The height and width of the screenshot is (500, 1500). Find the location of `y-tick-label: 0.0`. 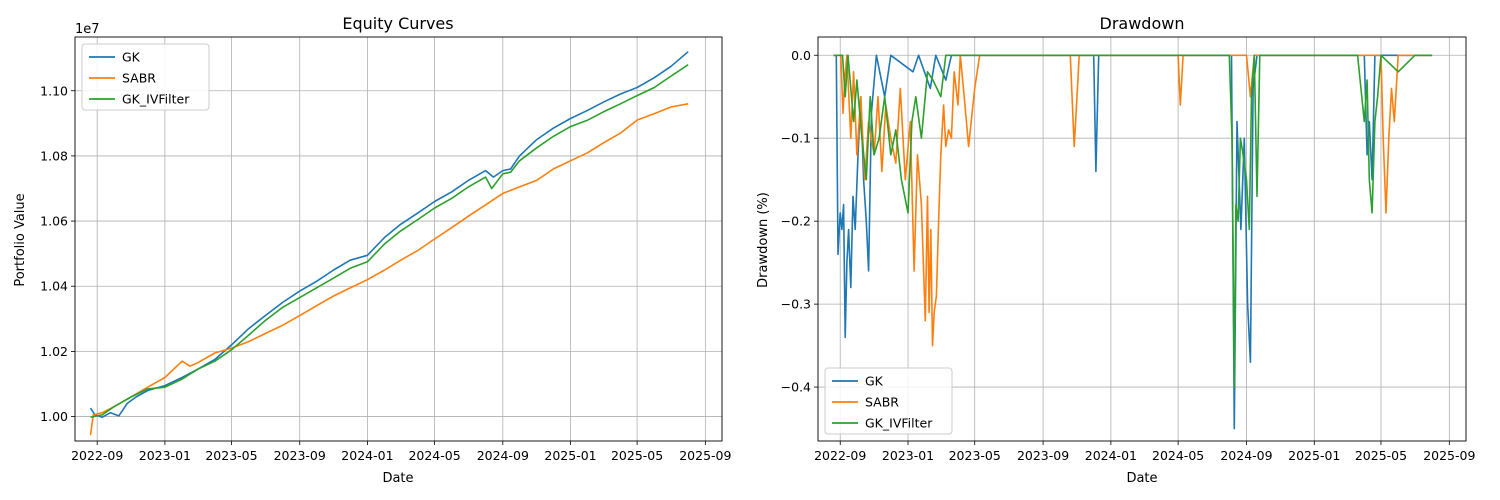

y-tick-label: 0.0 is located at coordinates (801, 55).